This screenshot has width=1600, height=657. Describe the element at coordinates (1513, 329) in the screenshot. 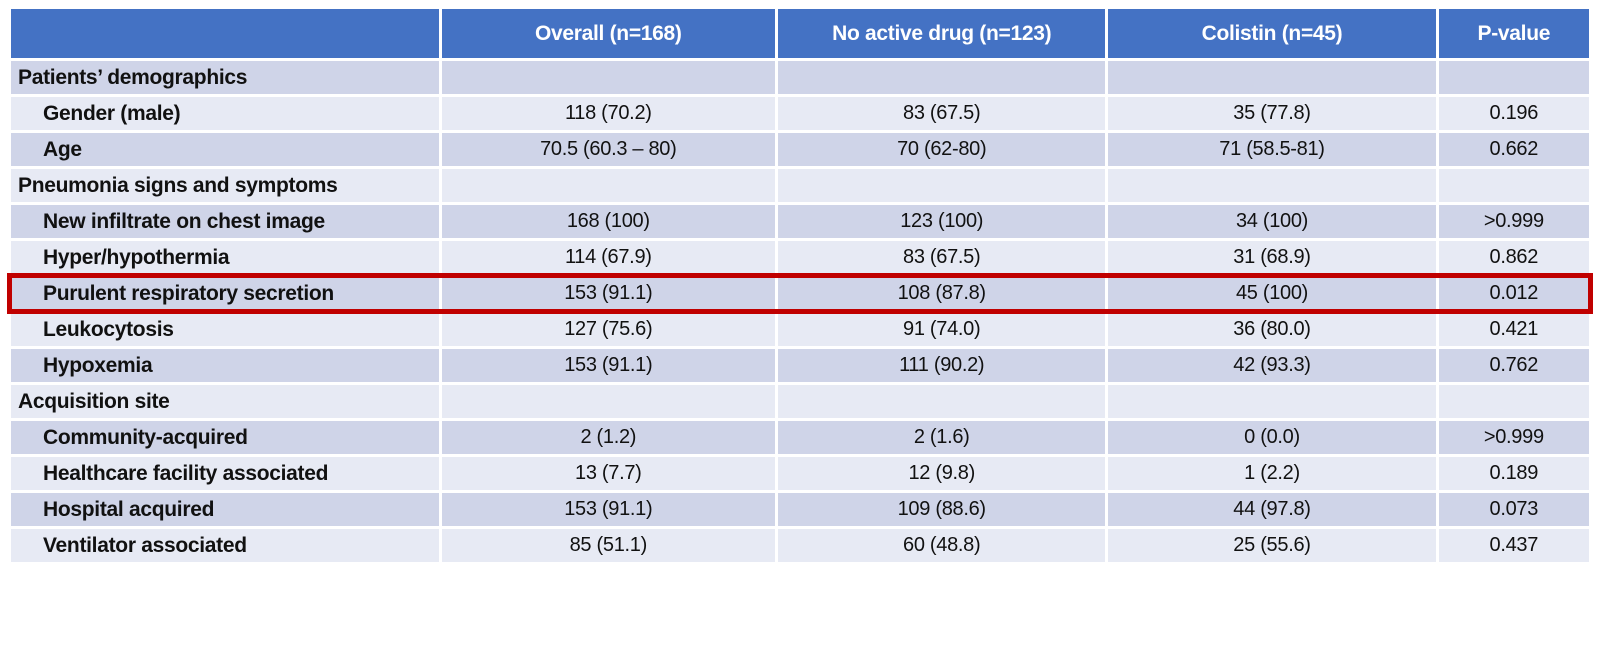

I see `p-value-cell: 0.421` at that location.